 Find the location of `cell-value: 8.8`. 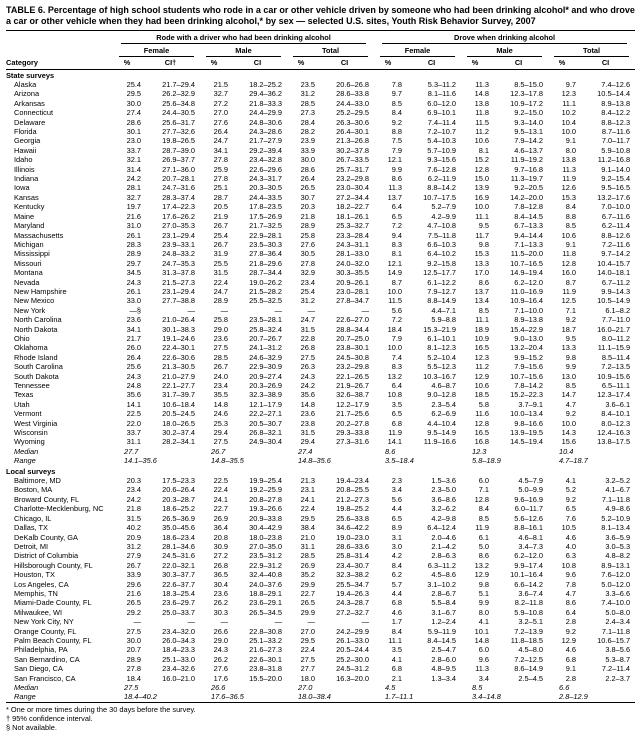

cell-value: 8.8 is located at coordinates (571, 216).